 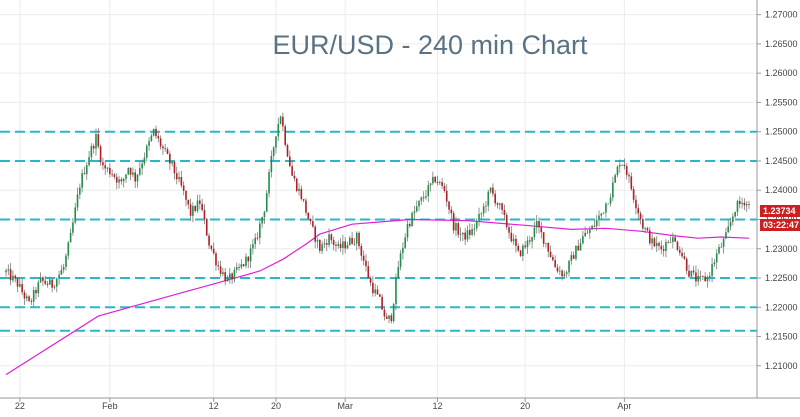 I want to click on y-tick-label: 1.22000, so click(x=781, y=307).